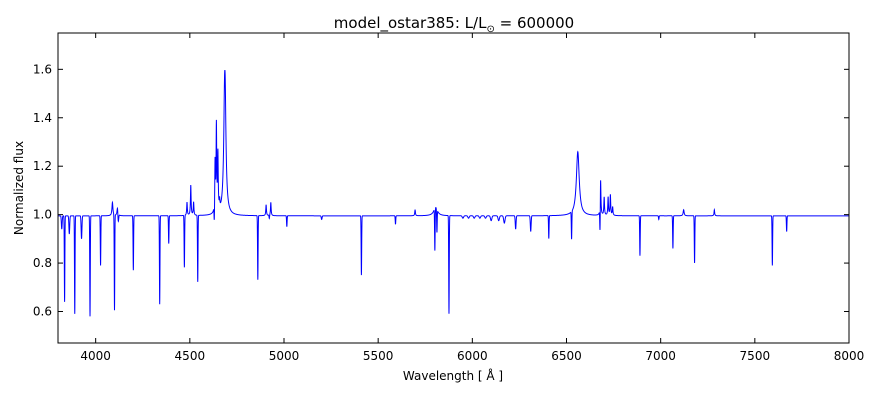 This screenshot has width=880, height=400. I want to click on x-tick-label: 4000, so click(95, 356).